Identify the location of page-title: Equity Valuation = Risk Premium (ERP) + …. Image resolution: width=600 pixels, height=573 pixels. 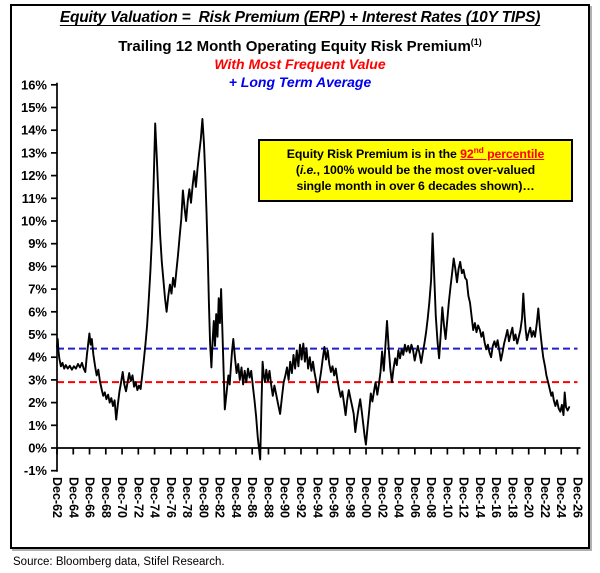
(300, 17).